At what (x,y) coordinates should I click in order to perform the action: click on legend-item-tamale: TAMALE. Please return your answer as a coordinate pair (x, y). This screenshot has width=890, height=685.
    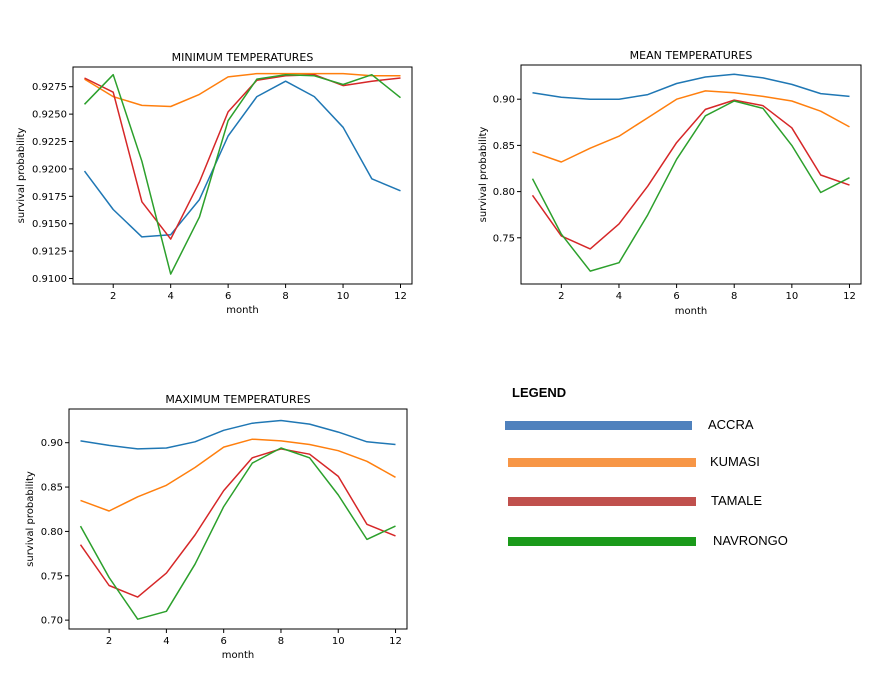
    Looking at the image, I should click on (648, 502).